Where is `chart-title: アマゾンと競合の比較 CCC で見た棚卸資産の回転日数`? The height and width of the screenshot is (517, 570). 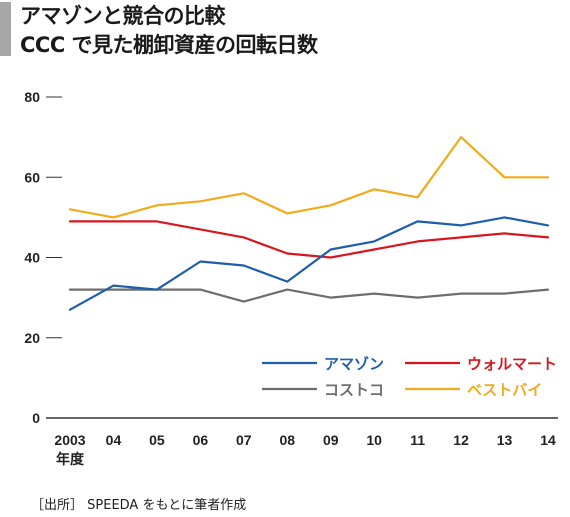 chart-title: アマゾンと競合の比較 CCC で見た棚卸資産の回転日数 is located at coordinates (169, 31).